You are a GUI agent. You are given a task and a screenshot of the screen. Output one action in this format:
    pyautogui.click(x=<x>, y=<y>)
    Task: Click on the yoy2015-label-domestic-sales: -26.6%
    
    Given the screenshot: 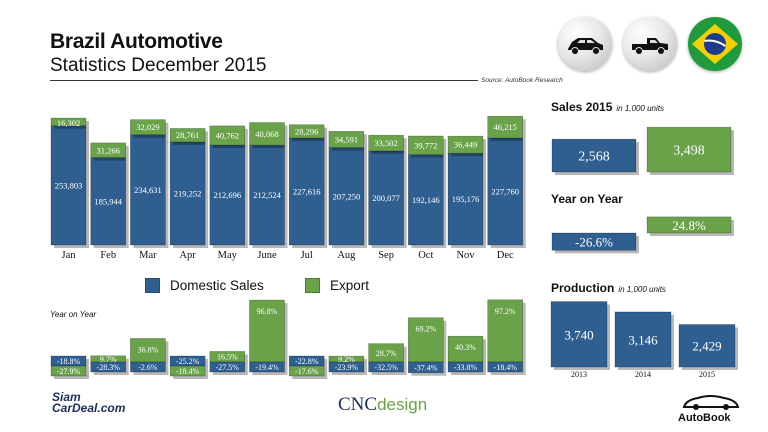 What is the action you would take?
    pyautogui.click(x=594, y=242)
    